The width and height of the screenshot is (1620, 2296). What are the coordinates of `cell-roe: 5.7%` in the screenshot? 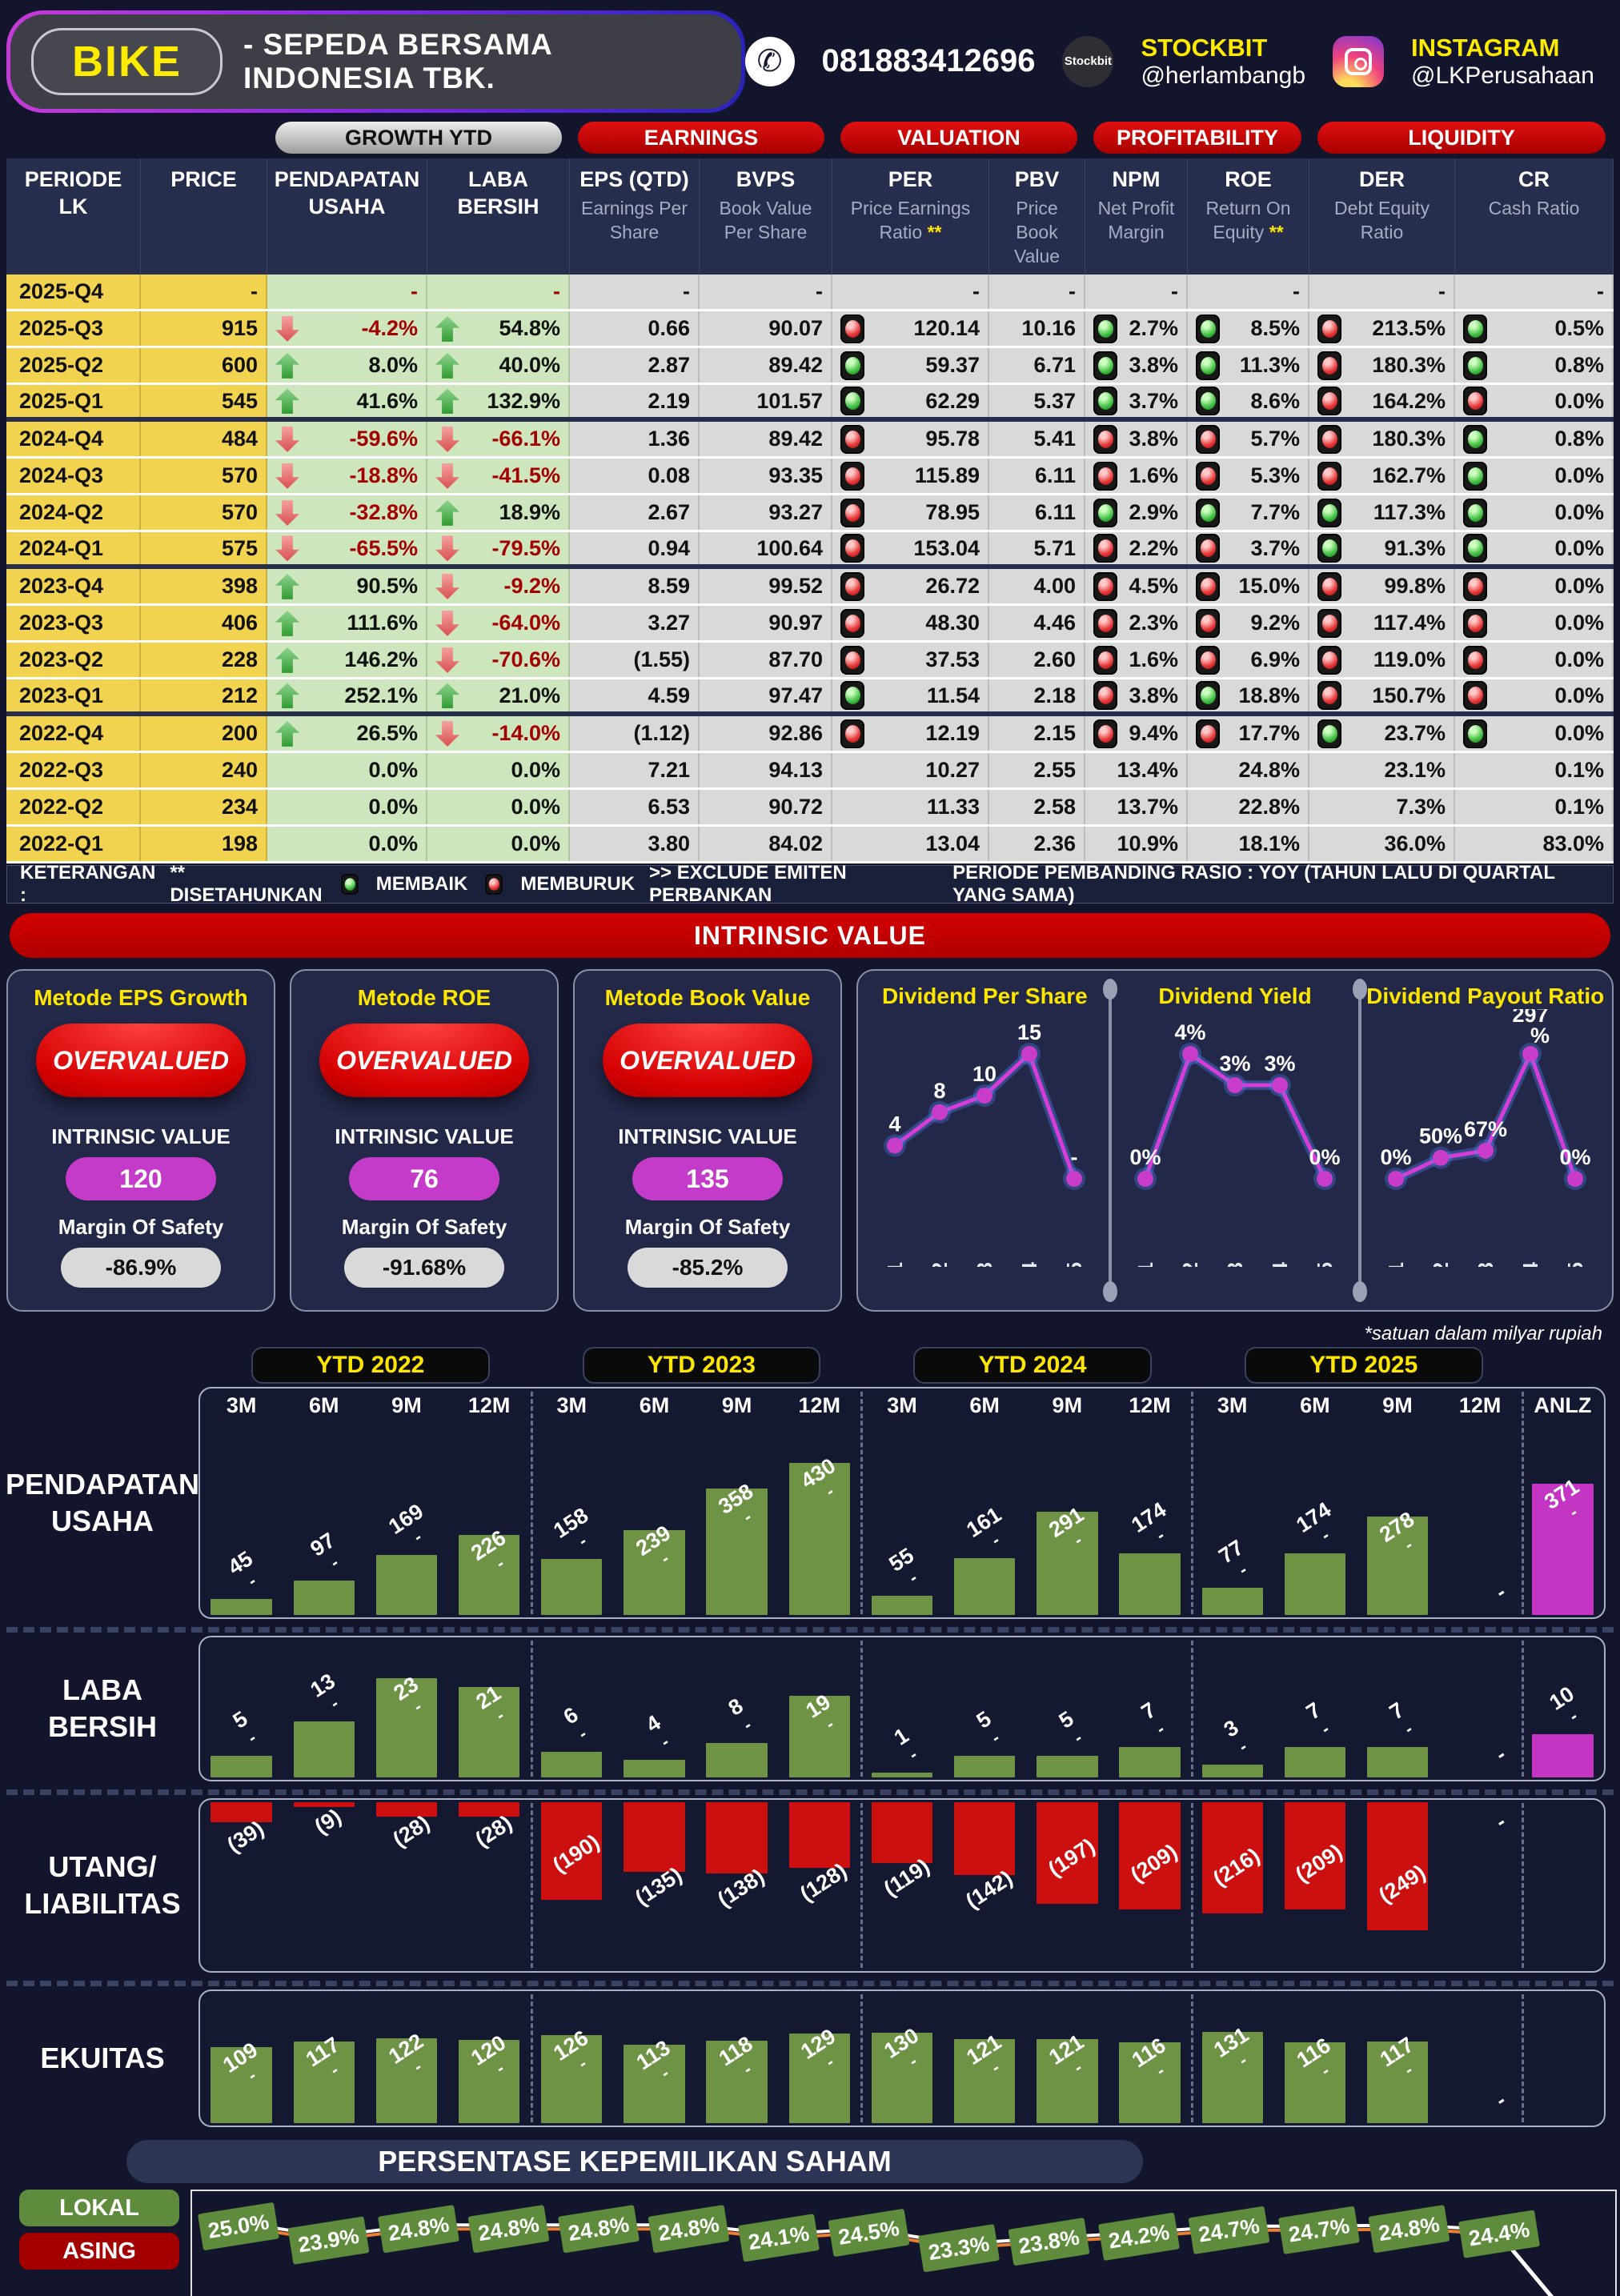 It's located at (1248, 439).